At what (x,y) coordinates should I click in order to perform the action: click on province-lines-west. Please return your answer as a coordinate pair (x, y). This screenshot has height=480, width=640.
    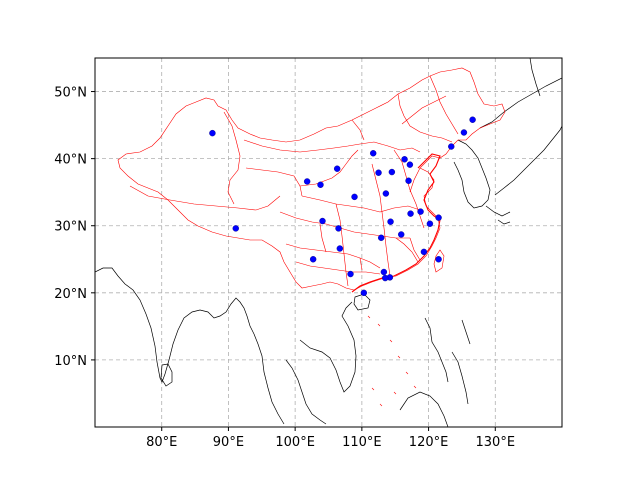
    Looking at the image, I should click on (216, 161).